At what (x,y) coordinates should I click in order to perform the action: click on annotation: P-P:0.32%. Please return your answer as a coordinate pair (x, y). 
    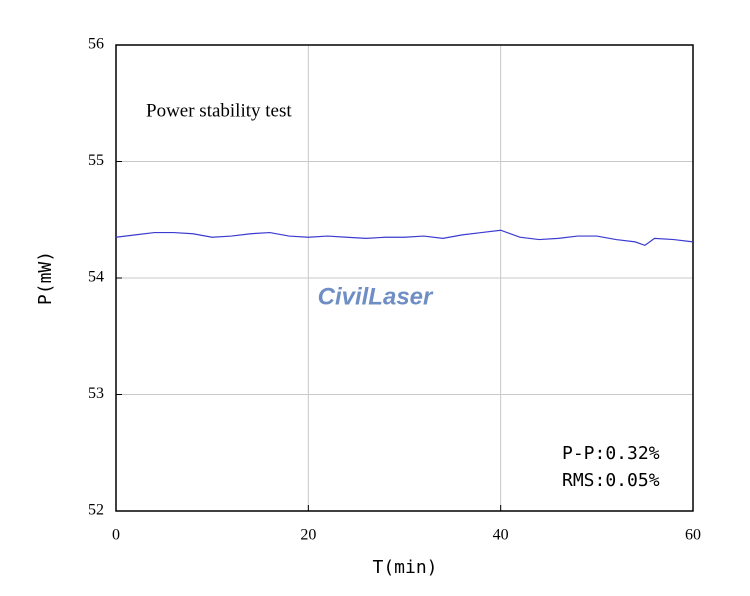
    Looking at the image, I should click on (611, 453).